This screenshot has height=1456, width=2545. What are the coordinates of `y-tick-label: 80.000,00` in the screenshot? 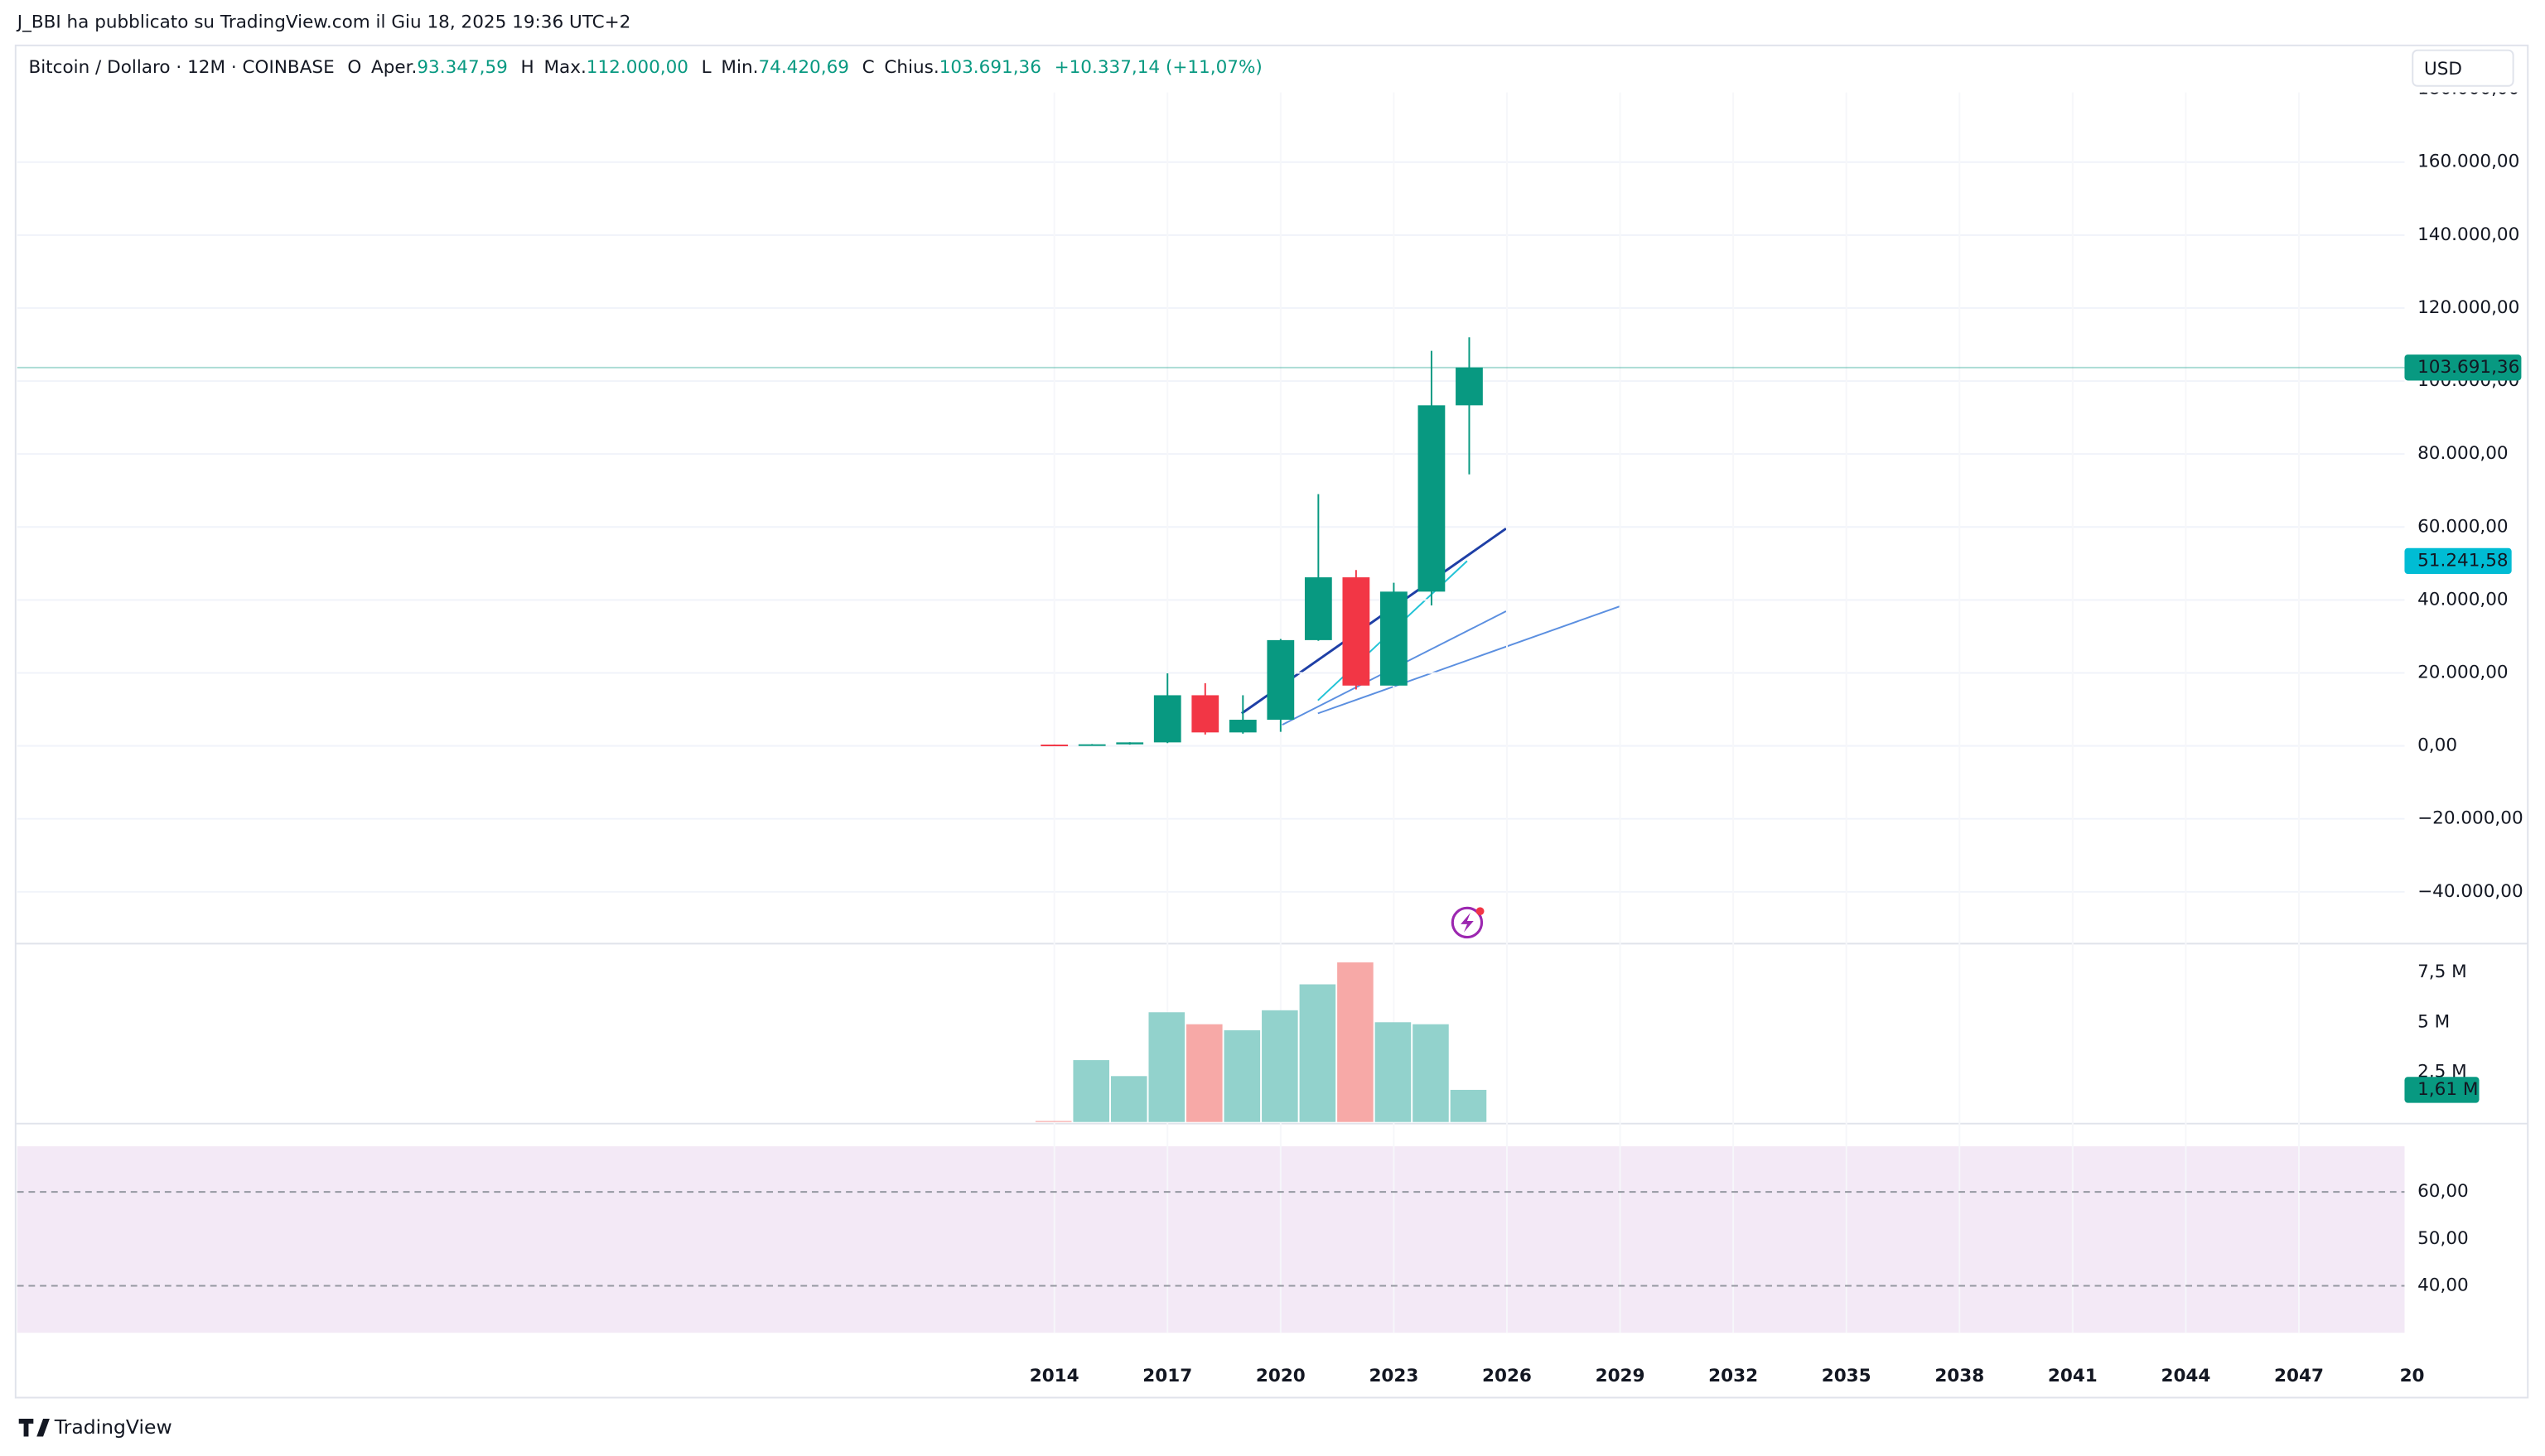 It's located at (2463, 453).